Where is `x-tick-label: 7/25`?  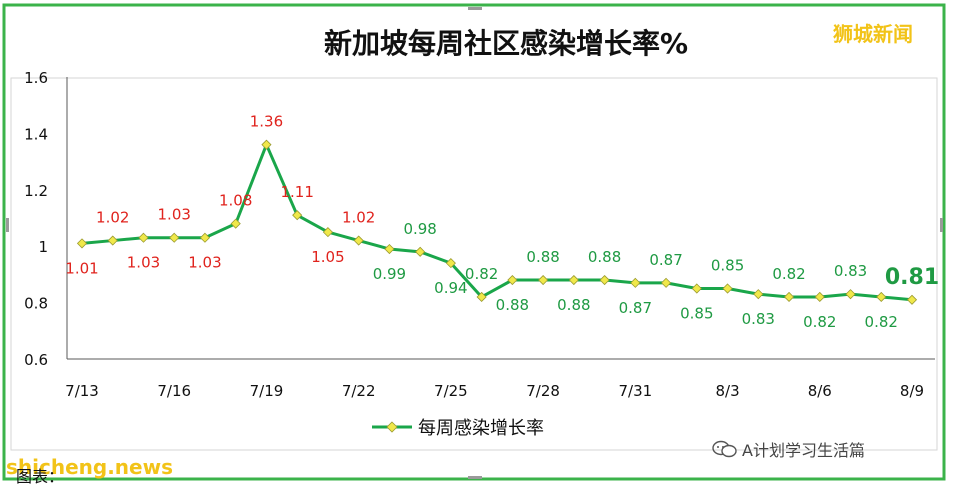
x-tick-label: 7/25 is located at coordinates (451, 391).